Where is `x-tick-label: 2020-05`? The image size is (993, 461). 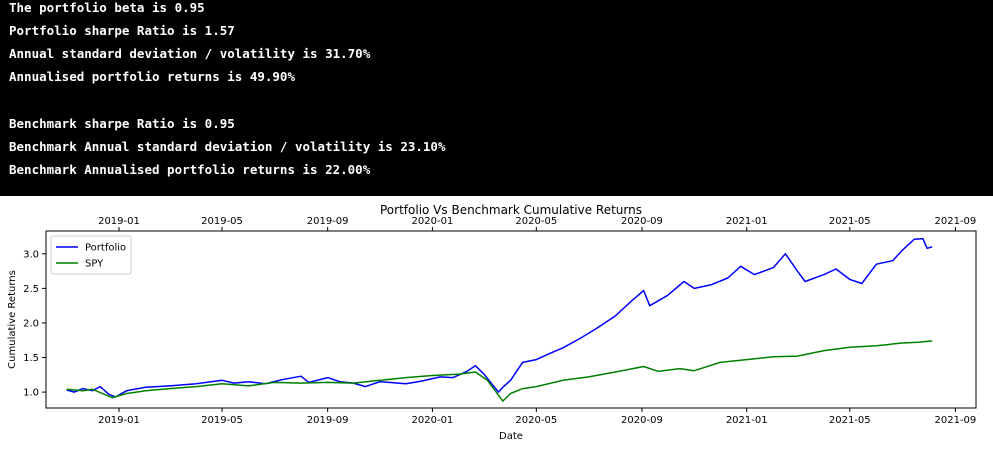 x-tick-label: 2020-05 is located at coordinates (536, 420).